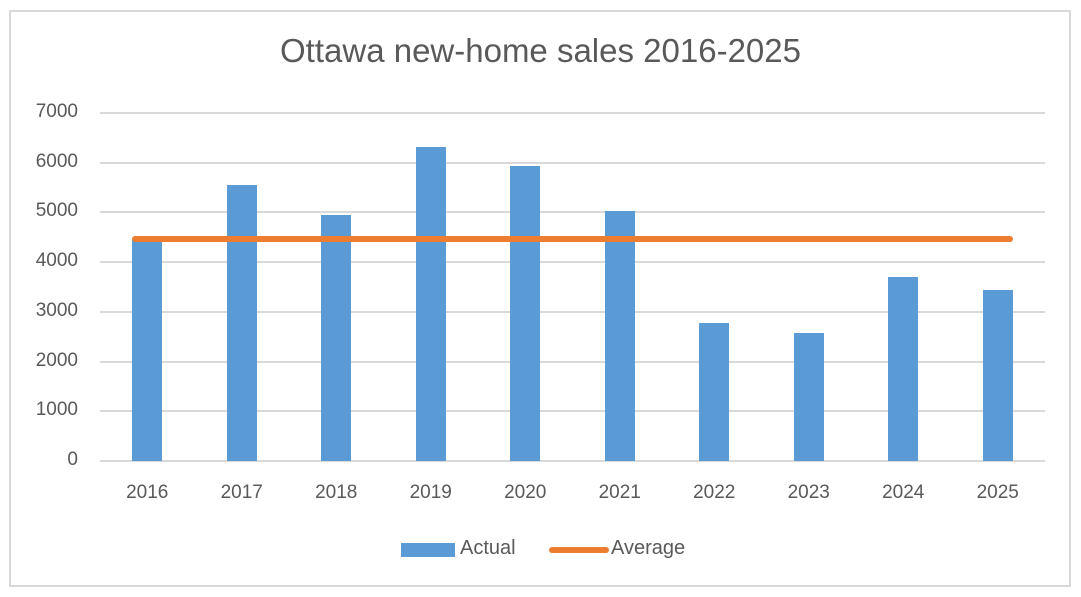 The height and width of the screenshot is (597, 1081). I want to click on x-tick-label: 2023, so click(808, 492).